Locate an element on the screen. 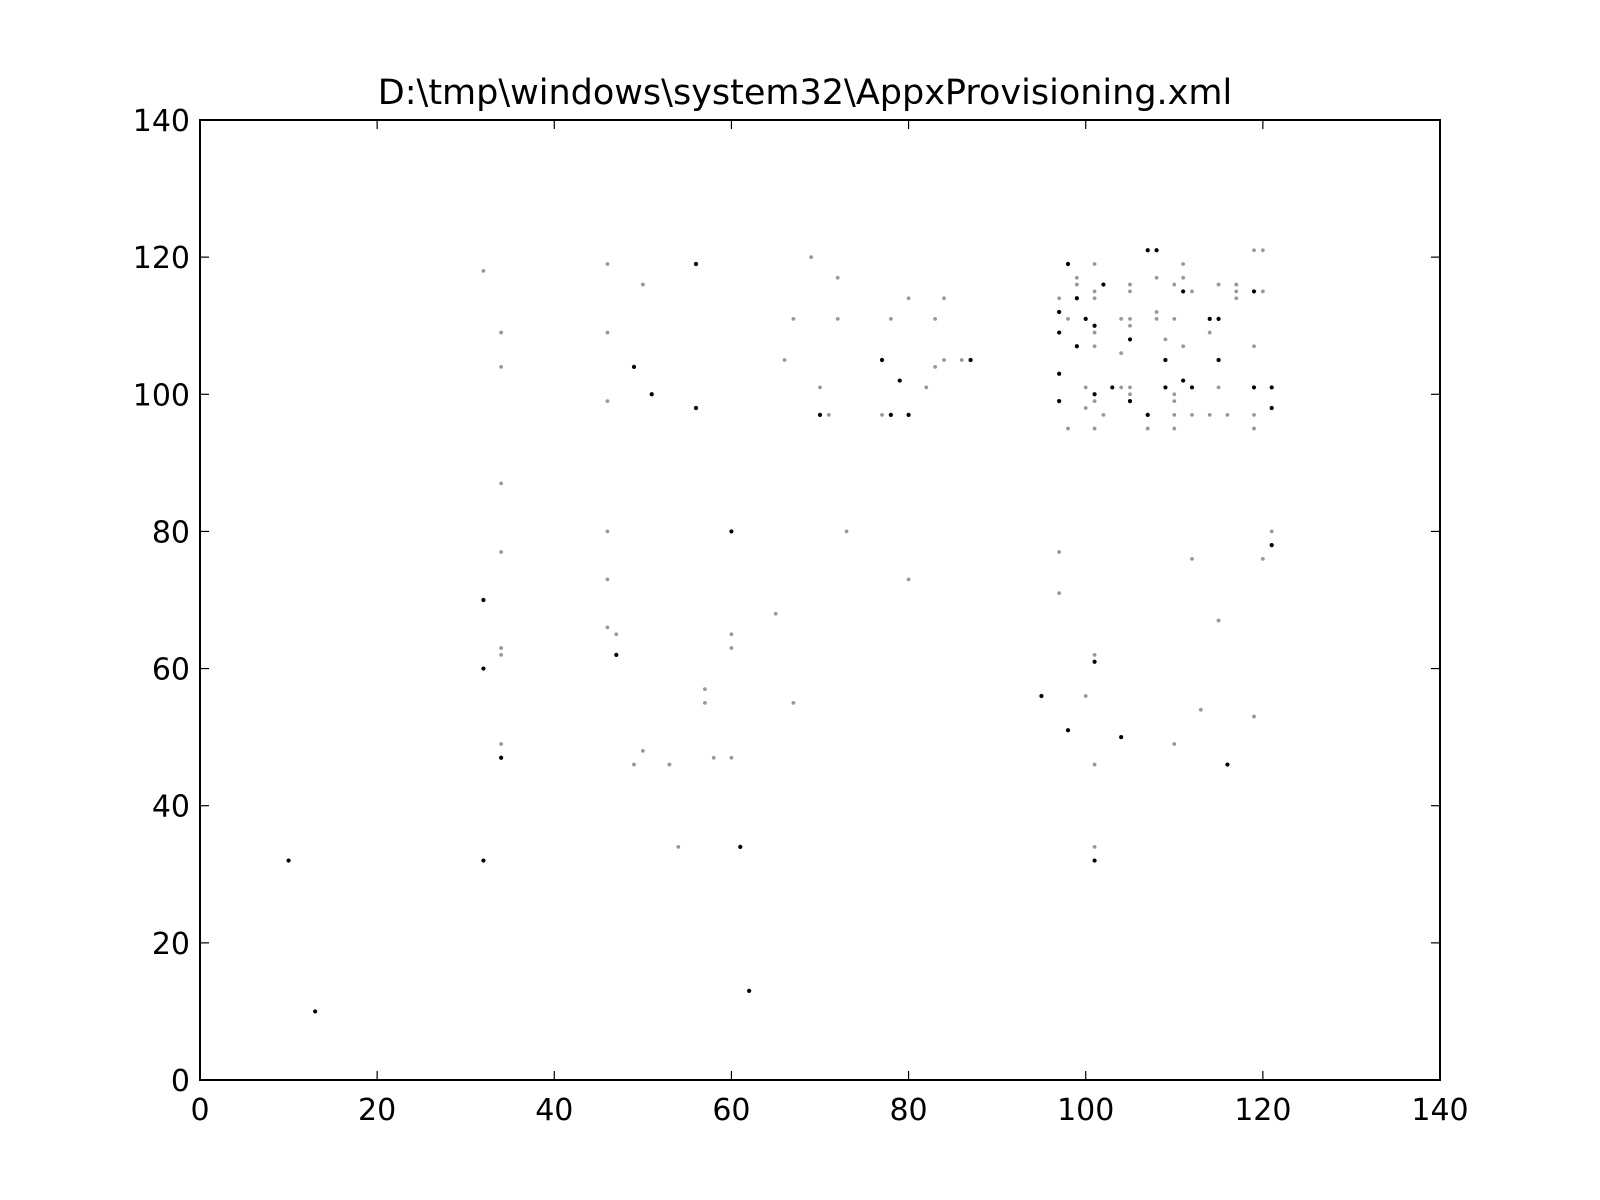  y-tick-label: 0 is located at coordinates (180, 1081).